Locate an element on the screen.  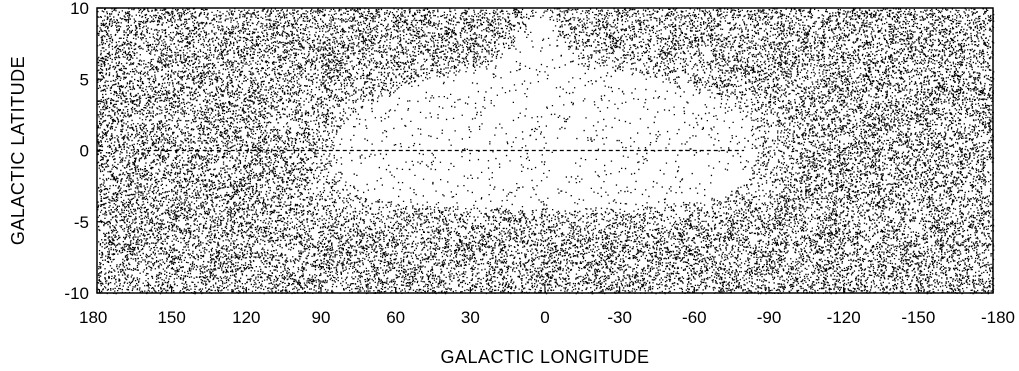
x-axis-ticks: 180 150 120 90 60 30 0 -30 -60 -90 -120 -150 -180 is located at coordinates (547, 307).